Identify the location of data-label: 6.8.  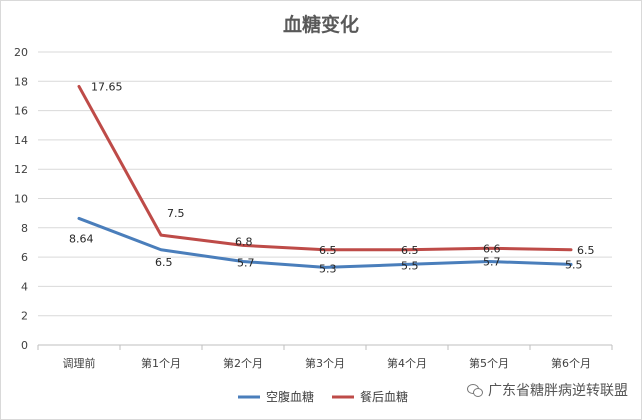
(244, 241).